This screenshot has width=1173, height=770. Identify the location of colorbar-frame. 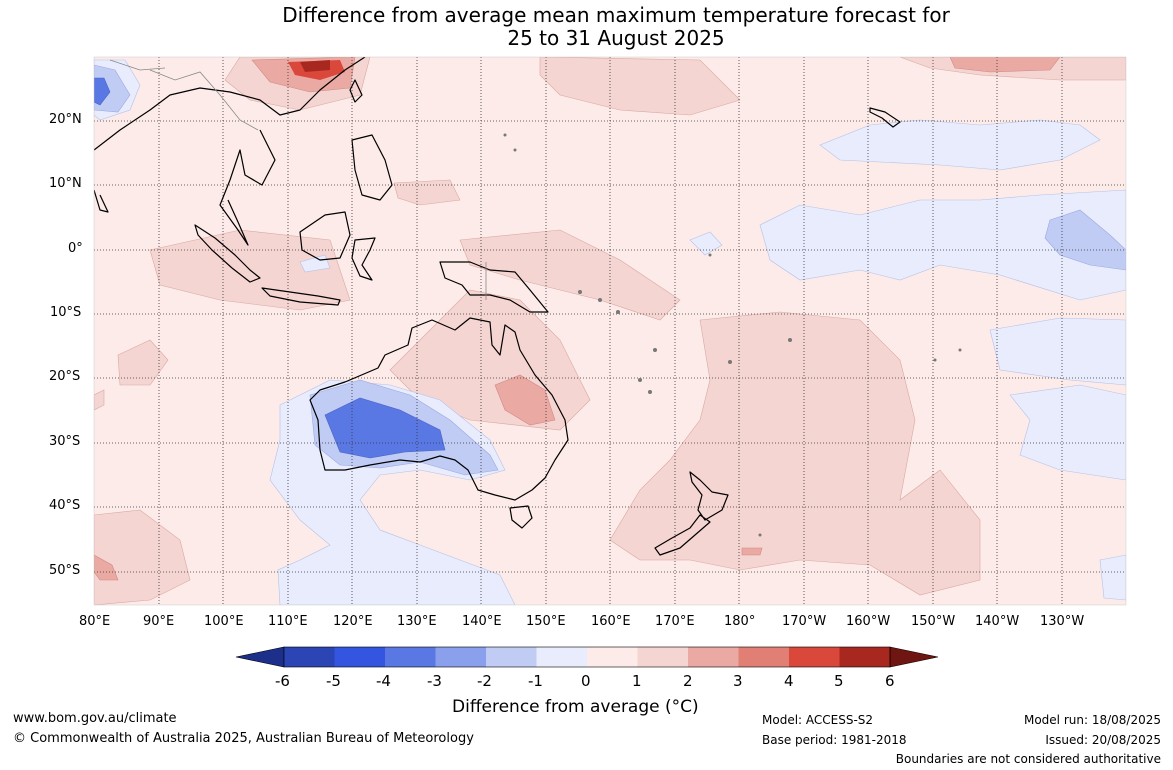
(587, 657).